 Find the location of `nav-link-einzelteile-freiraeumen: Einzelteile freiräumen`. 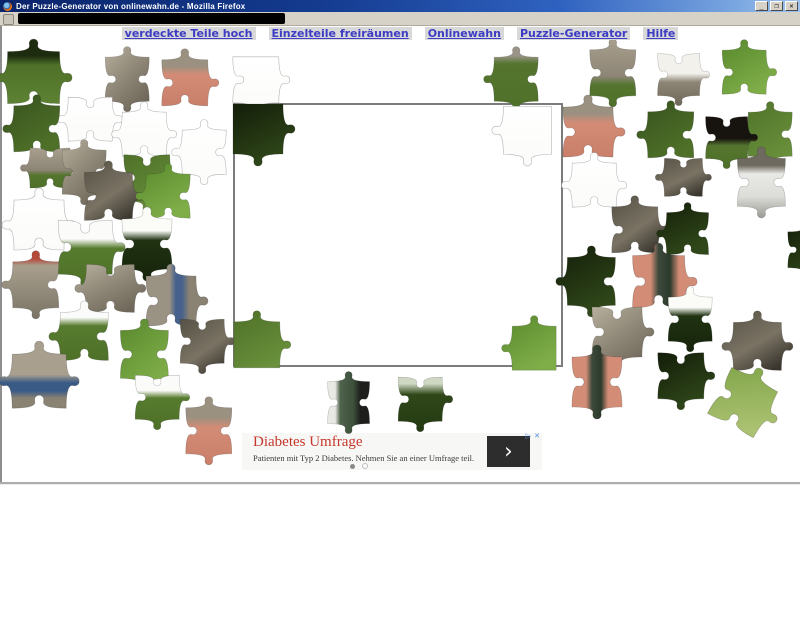

nav-link-einzelteile-freiraeumen: Einzelteile freiräumen is located at coordinates (340, 33).